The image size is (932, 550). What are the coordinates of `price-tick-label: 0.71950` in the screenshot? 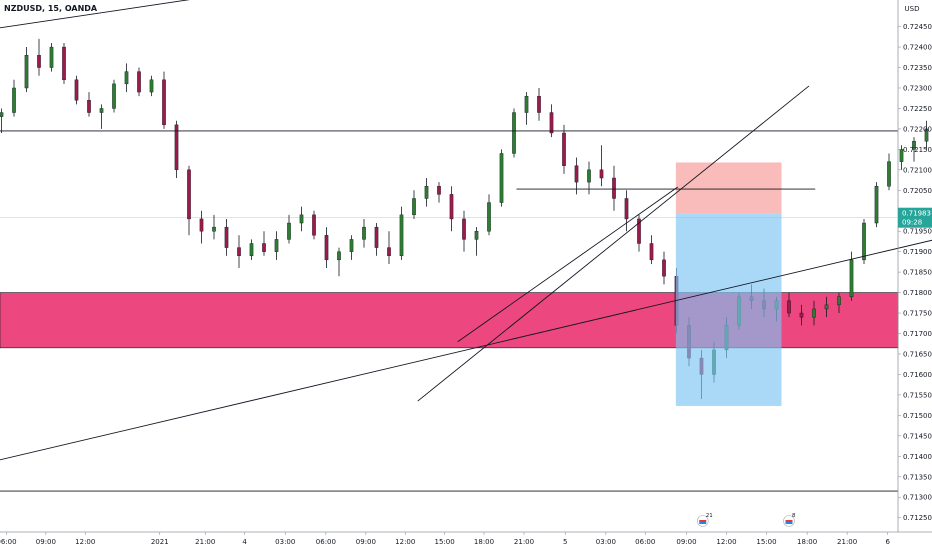 It's located at (917, 232).